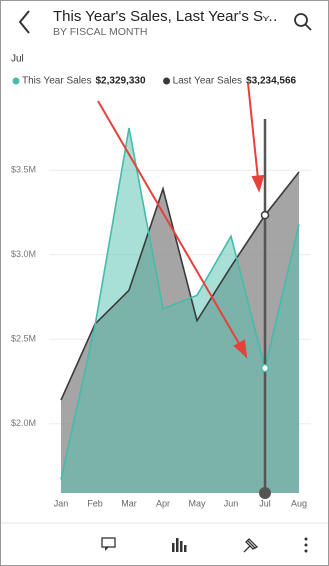 The image size is (329, 566). Describe the element at coordinates (306, 545) in the screenshot. I see `more-button` at that location.